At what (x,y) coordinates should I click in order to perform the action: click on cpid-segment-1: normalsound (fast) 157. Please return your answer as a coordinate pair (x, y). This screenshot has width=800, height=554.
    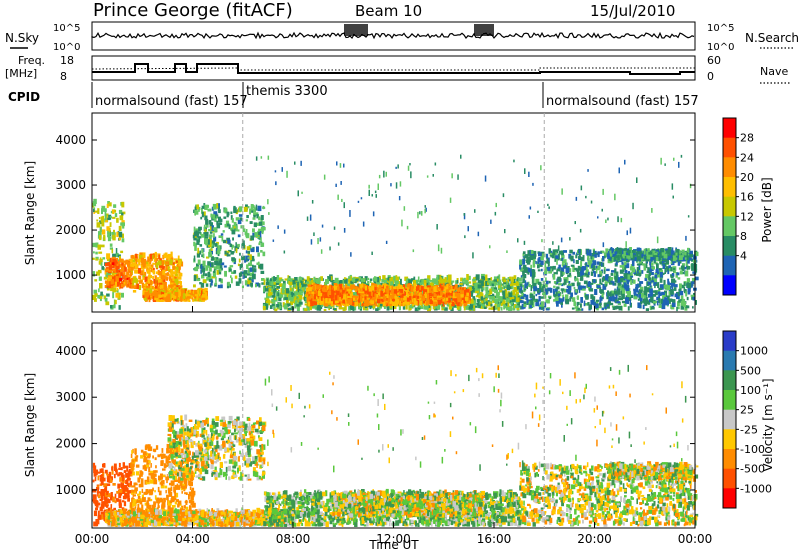
    Looking at the image, I should click on (171, 101).